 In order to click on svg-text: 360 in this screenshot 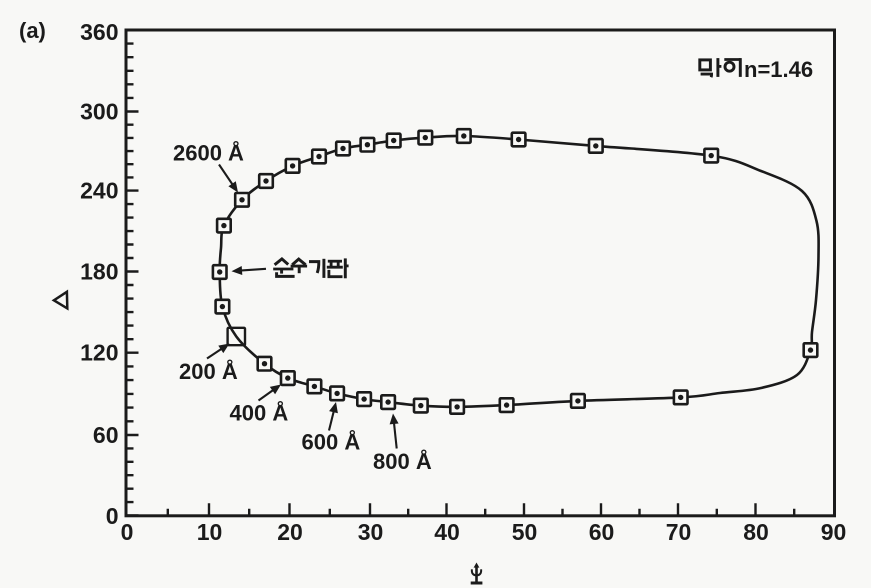, I will do `click(99, 32)`.